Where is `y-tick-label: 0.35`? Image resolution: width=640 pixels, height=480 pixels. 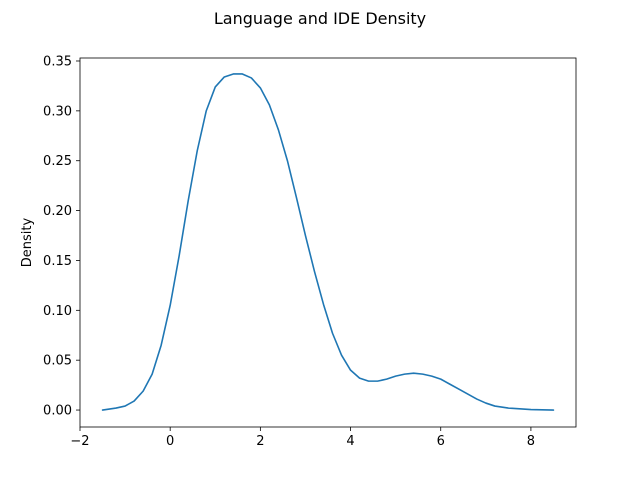
y-tick-label: 0.35 is located at coordinates (57, 61).